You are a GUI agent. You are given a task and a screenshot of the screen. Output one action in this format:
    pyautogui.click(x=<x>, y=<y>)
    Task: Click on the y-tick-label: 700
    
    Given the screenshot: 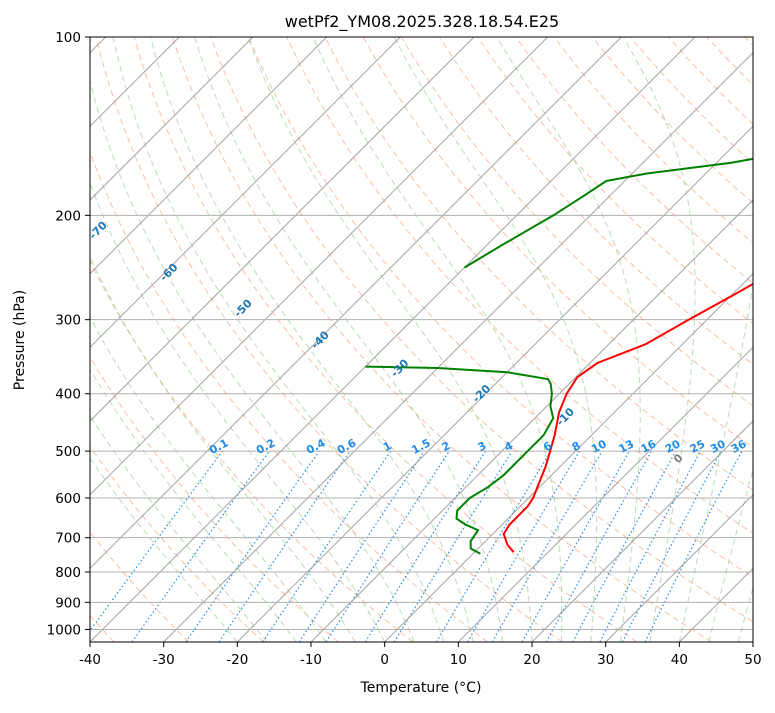 What is the action you would take?
    pyautogui.click(x=68, y=539)
    